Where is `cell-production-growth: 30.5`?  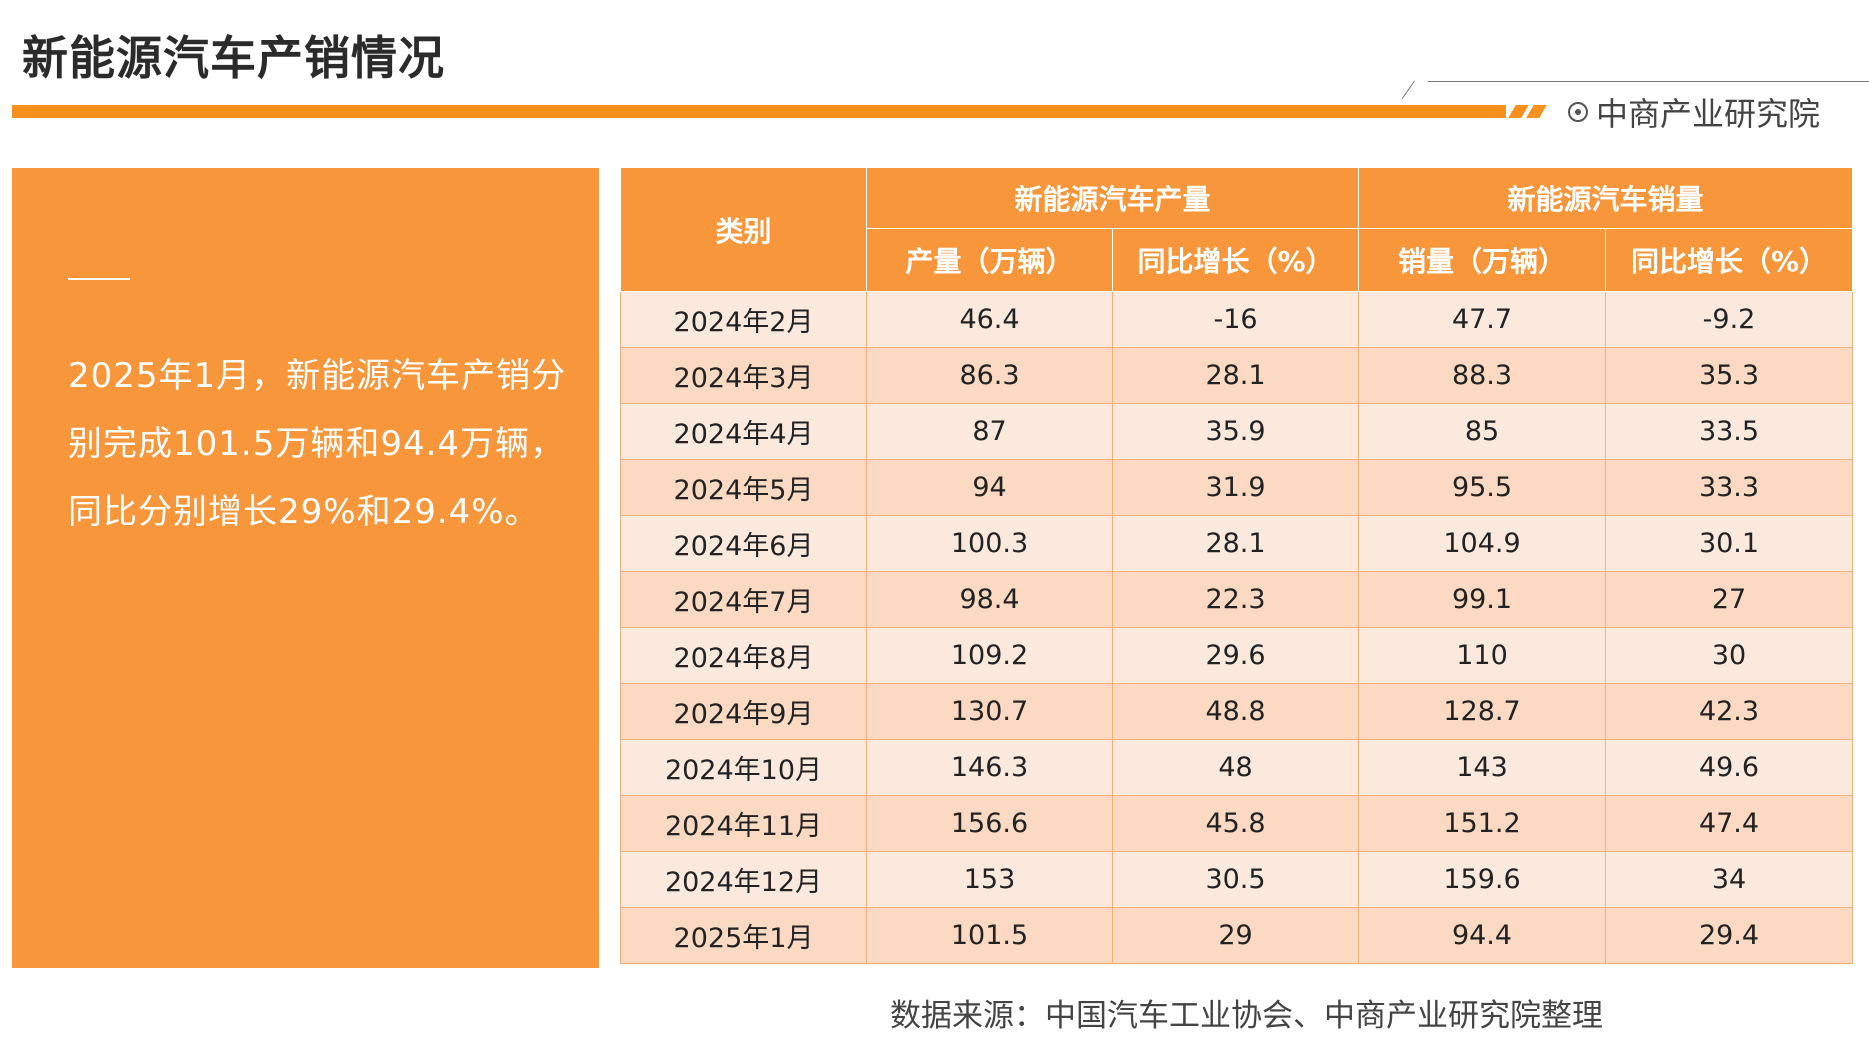 cell-production-growth: 30.5 is located at coordinates (1235, 879).